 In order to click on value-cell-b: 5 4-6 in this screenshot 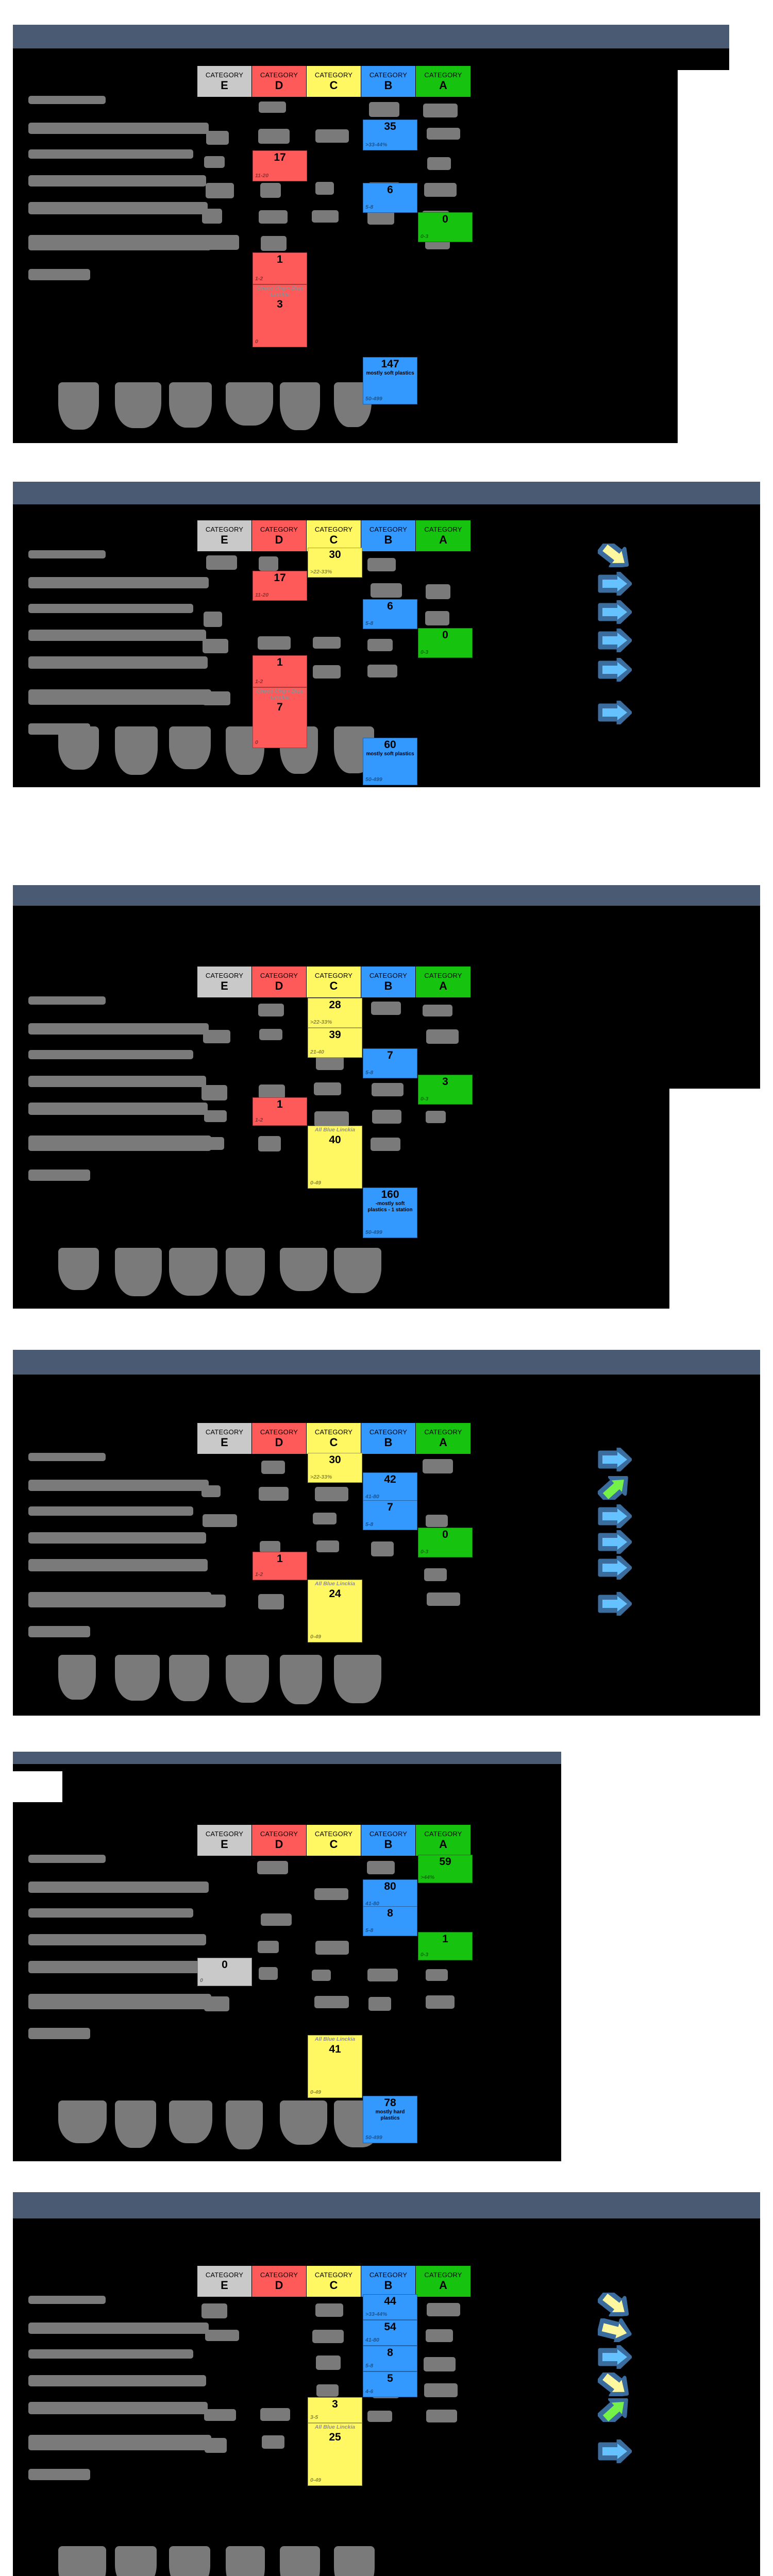, I will do `click(390, 2384)`.